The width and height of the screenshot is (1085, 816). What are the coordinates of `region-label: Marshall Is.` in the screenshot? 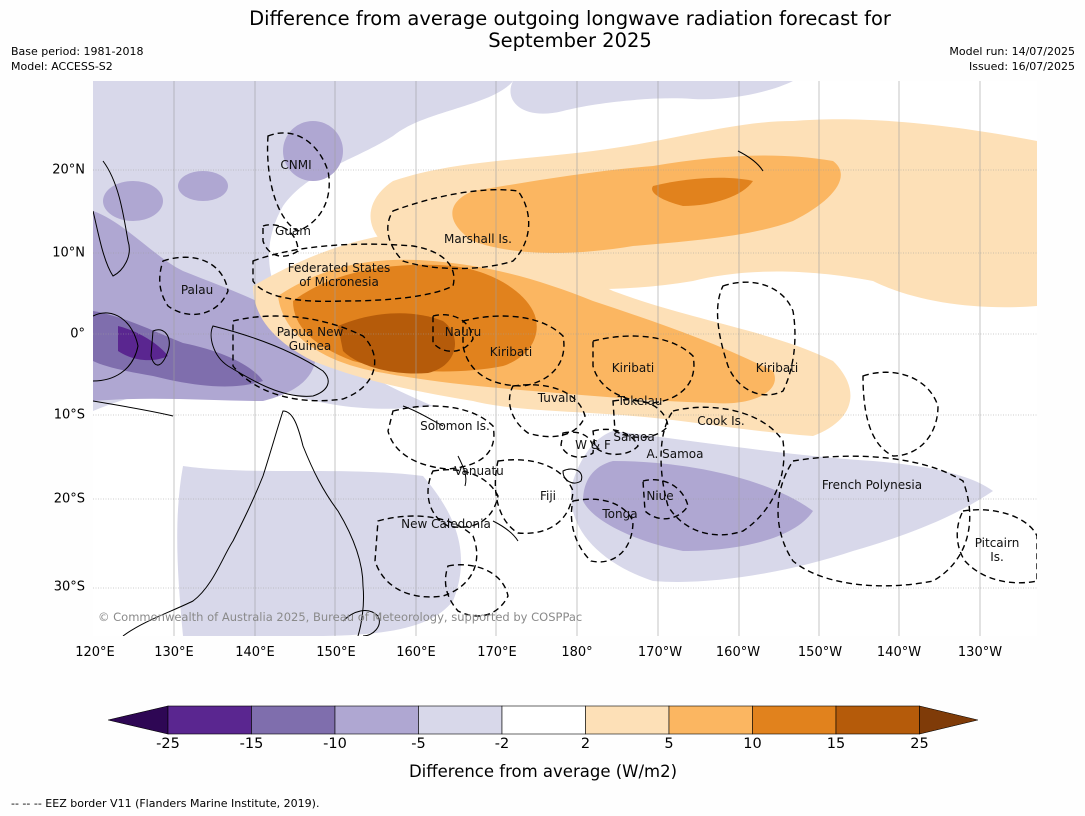 It's located at (478, 239).